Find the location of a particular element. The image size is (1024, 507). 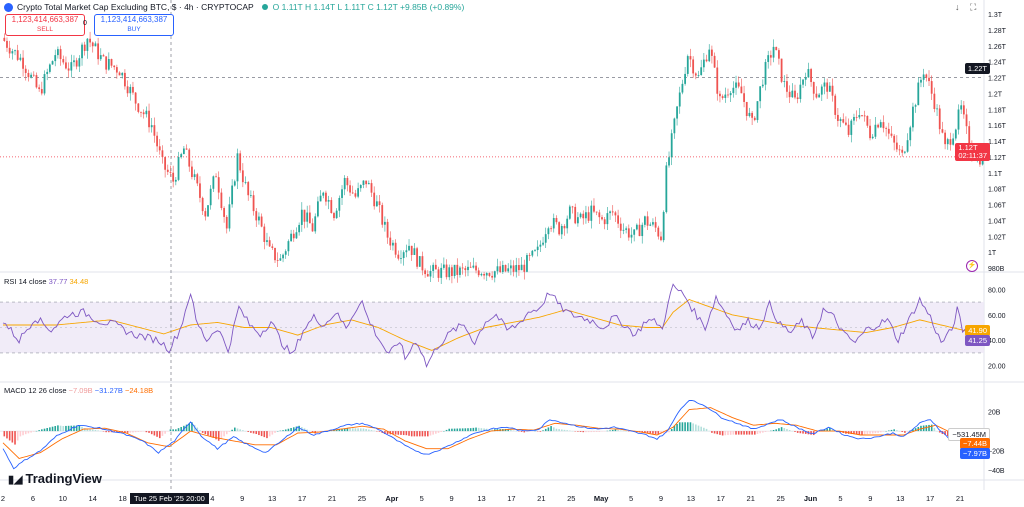

sell-button: 1,123,414,663,387 SELL is located at coordinates (45, 25).